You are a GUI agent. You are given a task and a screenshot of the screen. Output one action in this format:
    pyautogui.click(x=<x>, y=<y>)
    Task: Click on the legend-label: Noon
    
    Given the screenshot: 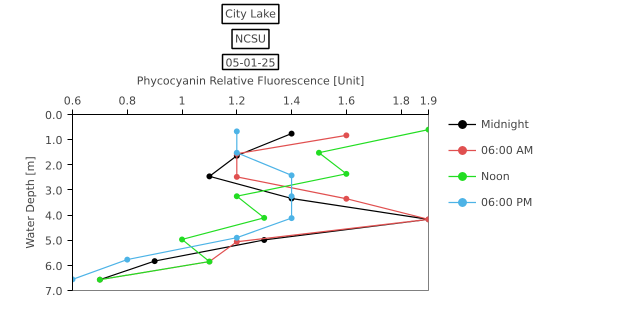 What is the action you would take?
    pyautogui.click(x=495, y=176)
    